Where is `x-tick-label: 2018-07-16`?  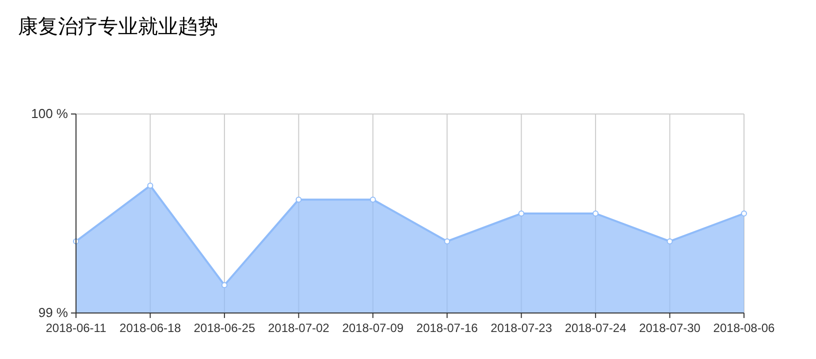
x-tick-label: 2018-07-16 is located at coordinates (447, 328).